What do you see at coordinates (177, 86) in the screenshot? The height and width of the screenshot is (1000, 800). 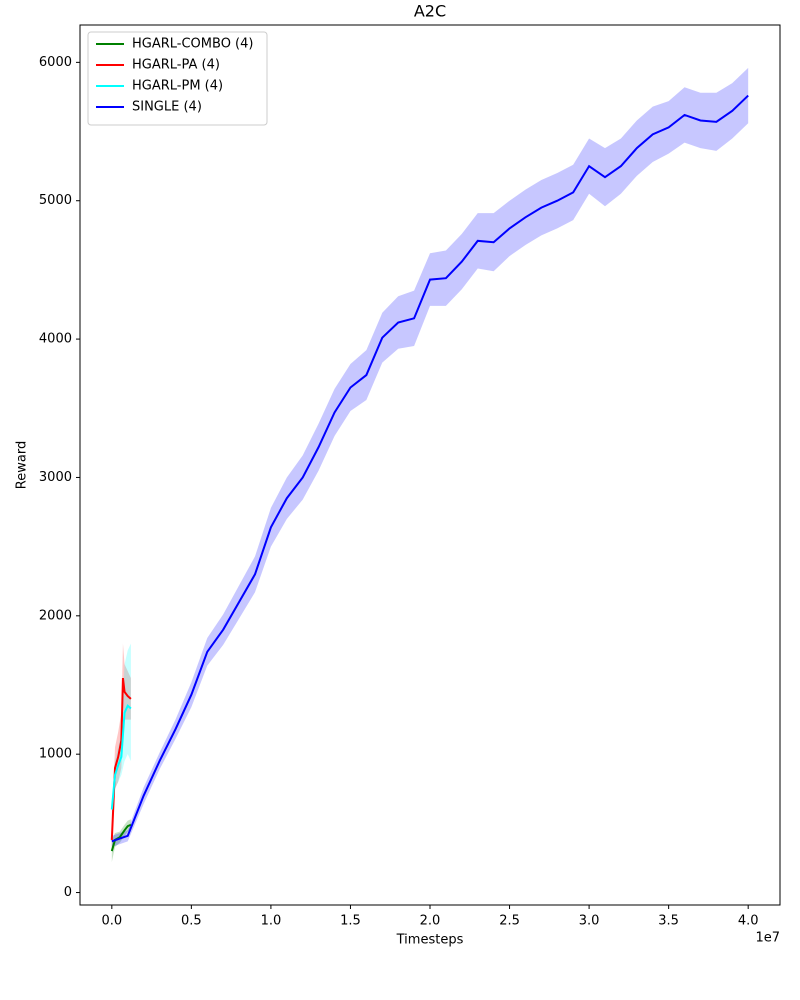 I see `legend-label: HGARL-PM (4)` at bounding box center [177, 86].